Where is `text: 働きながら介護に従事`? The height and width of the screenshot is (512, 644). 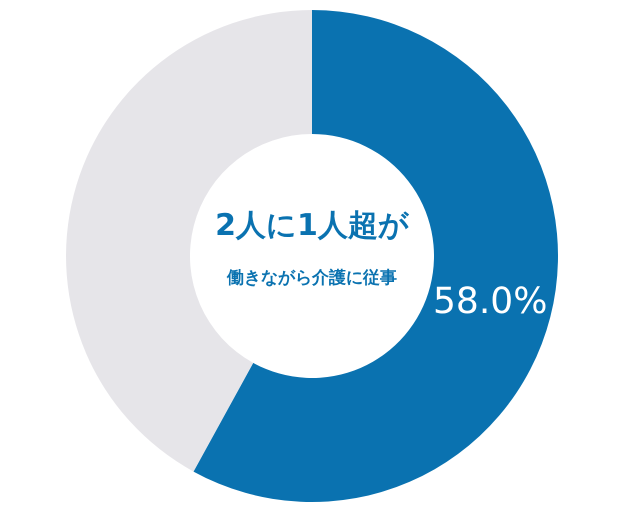 text: 働きながら介護に従事 is located at coordinates (311, 278).